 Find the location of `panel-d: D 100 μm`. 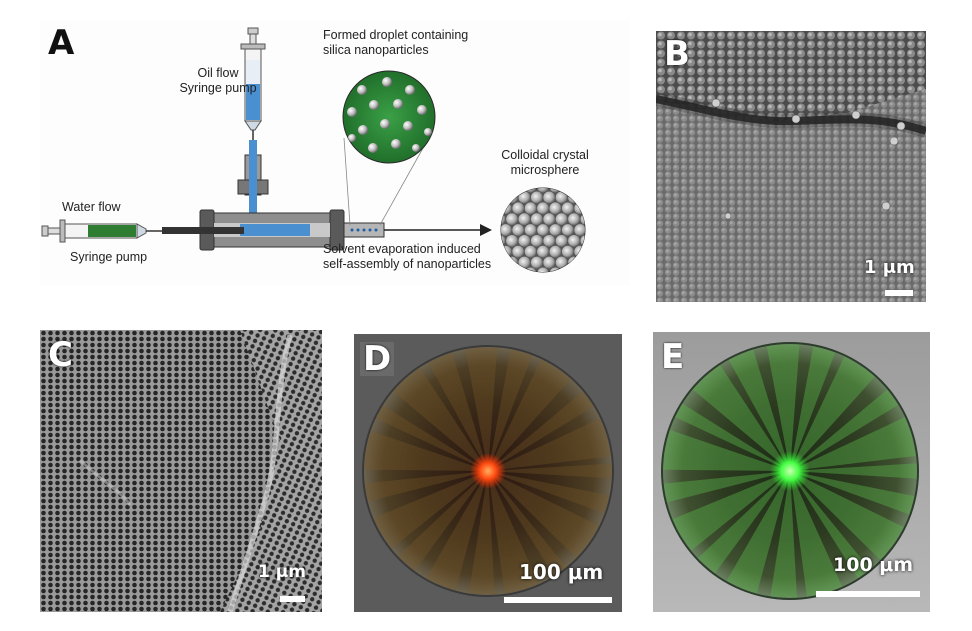

panel-d: D 100 μm is located at coordinates (488, 473).